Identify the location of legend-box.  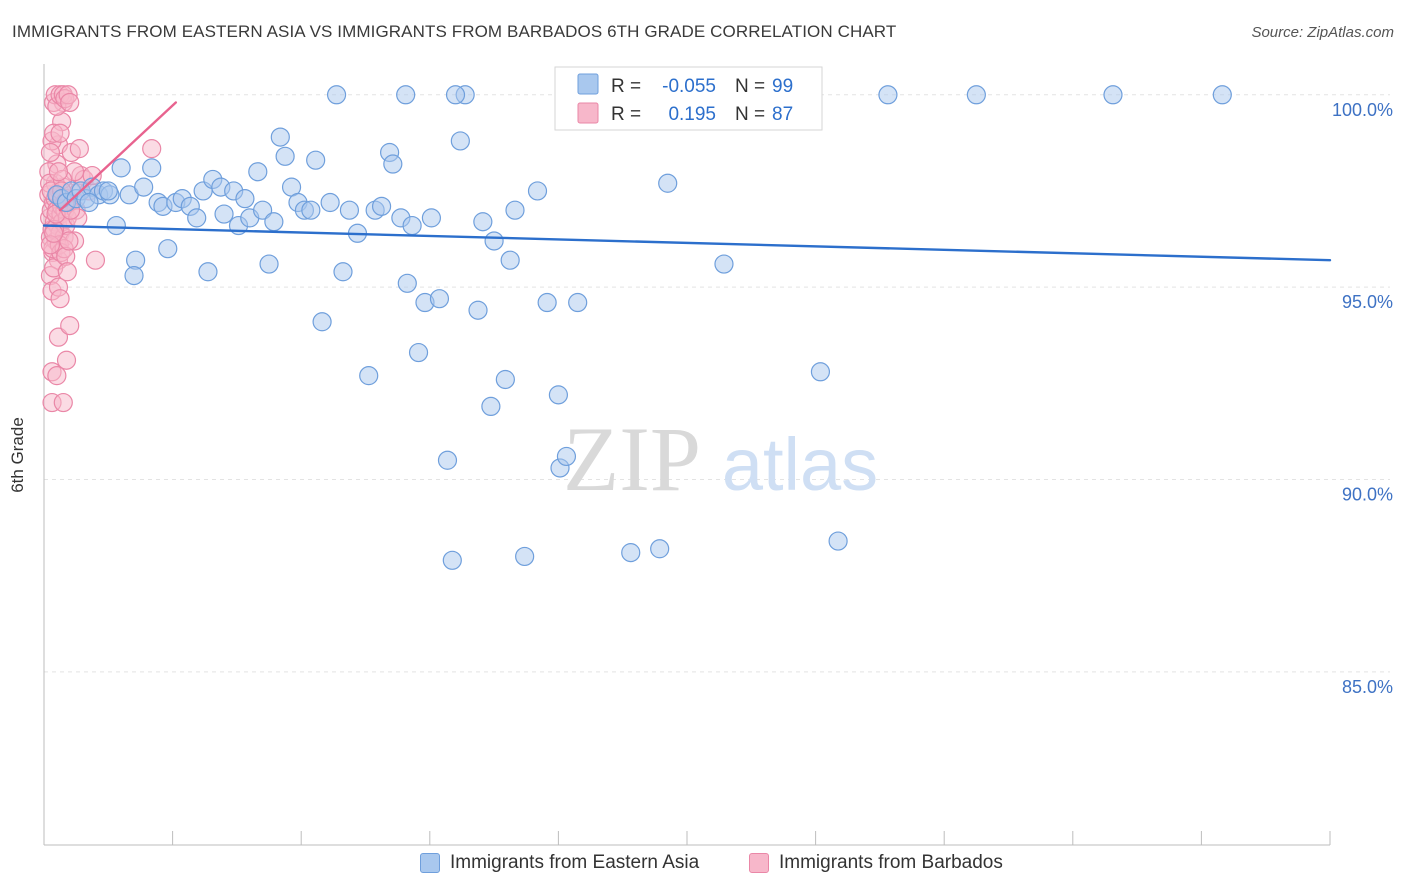
(688, 98).